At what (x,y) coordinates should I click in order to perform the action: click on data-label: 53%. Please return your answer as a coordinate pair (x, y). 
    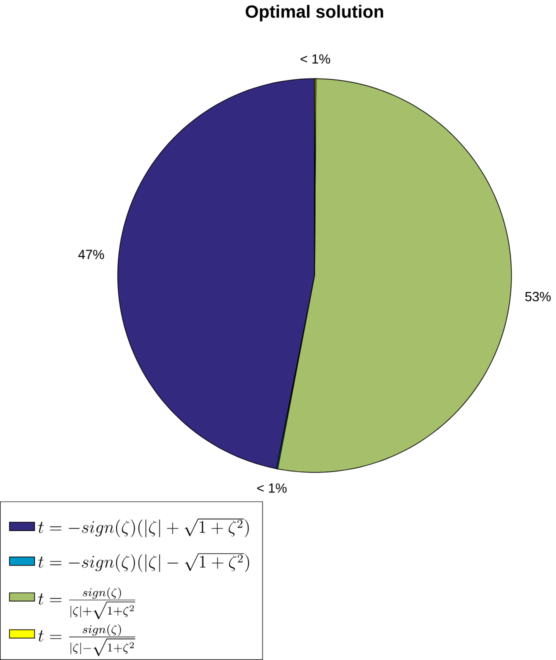
    Looking at the image, I should click on (538, 297).